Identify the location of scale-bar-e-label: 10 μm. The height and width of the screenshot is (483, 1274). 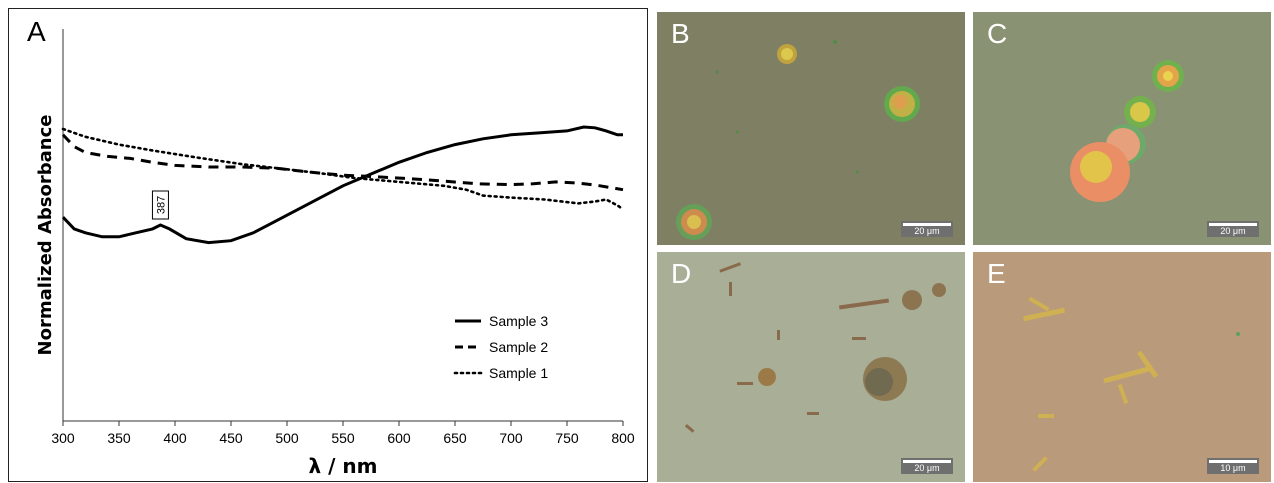
(1233, 468).